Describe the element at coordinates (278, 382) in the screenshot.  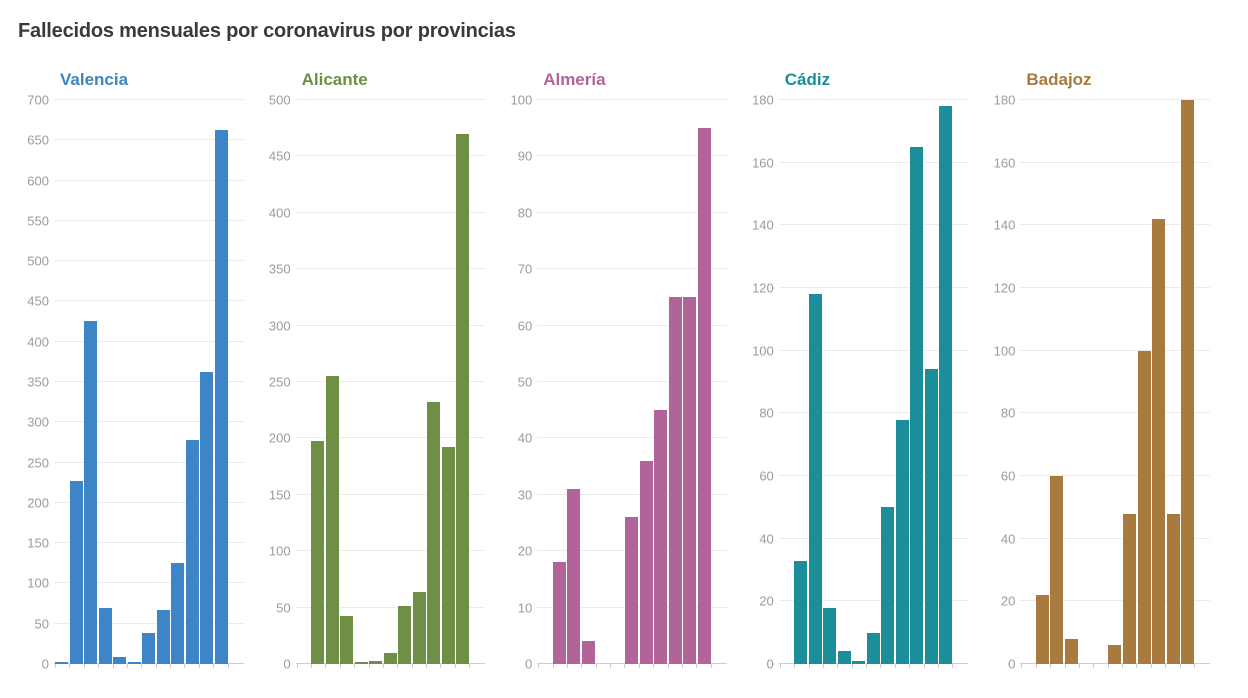
I see `y-axis: 0 50 100 150 200 250 300 350 400 450 500` at that location.